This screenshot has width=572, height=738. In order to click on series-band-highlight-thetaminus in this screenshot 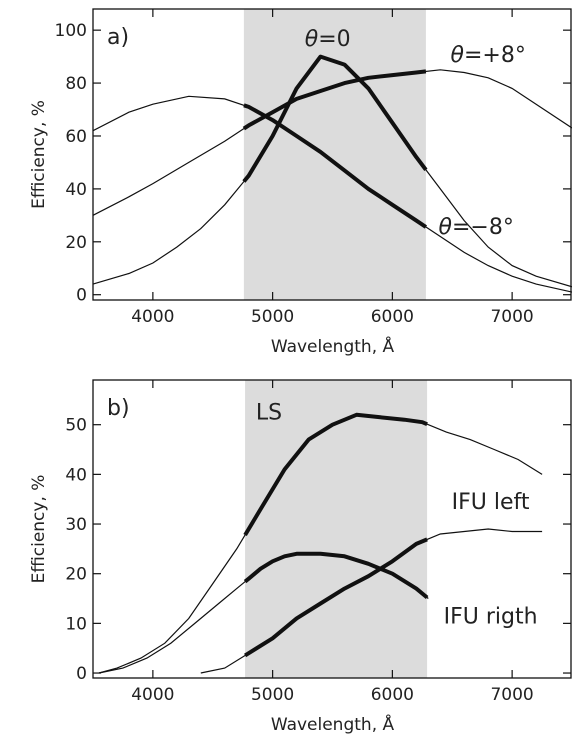, I will do `click(335, 166)`.